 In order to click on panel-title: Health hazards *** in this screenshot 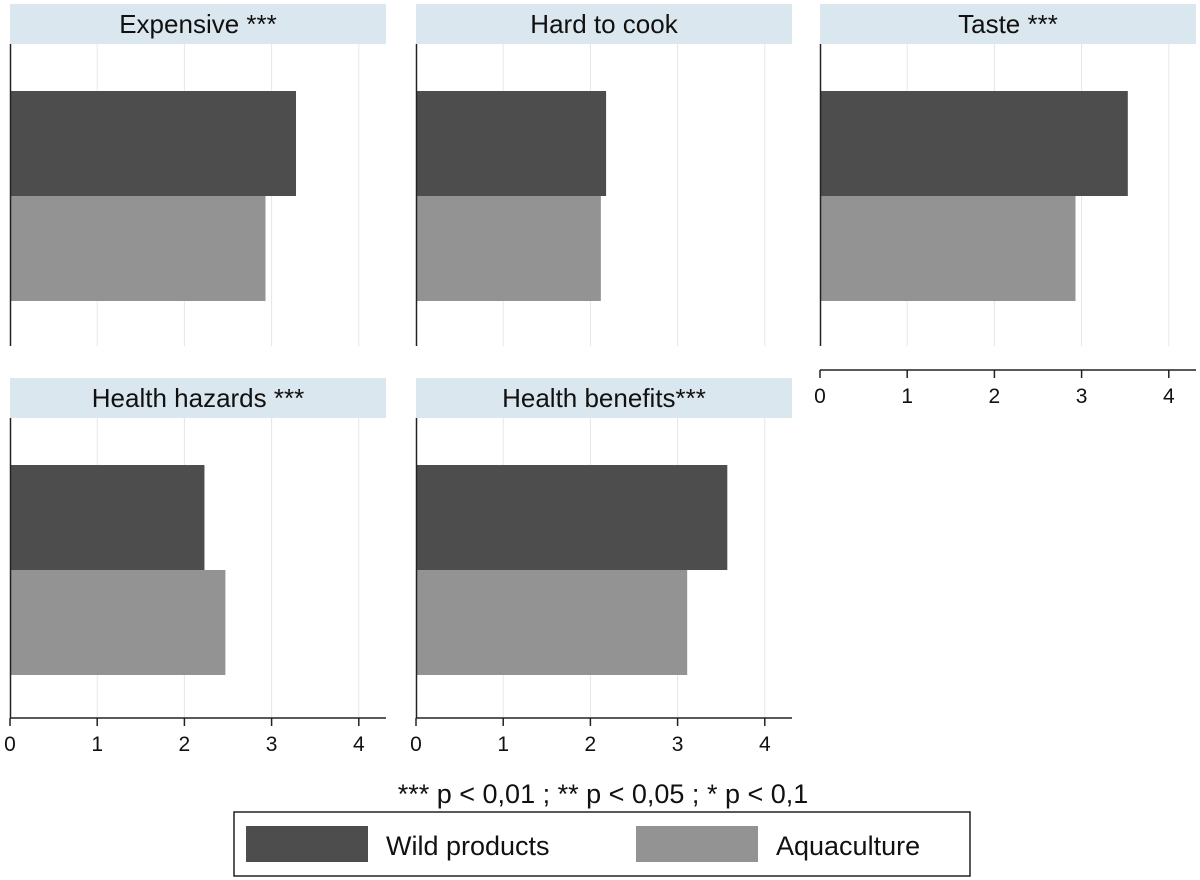, I will do `click(198, 398)`.